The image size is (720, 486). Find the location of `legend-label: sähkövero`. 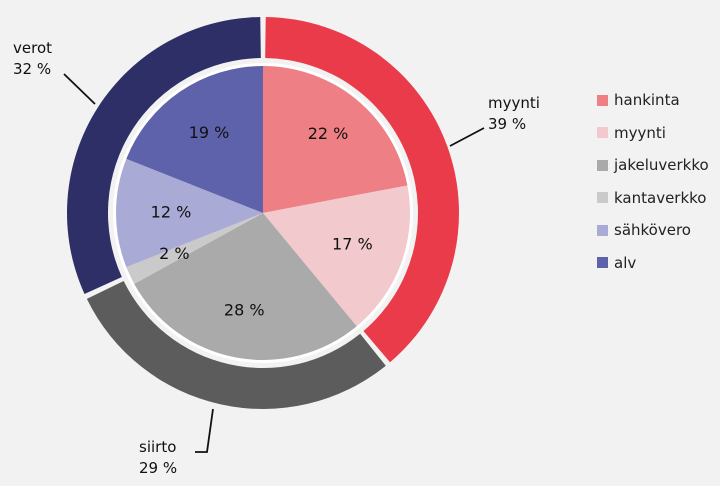

legend-label: sähkövero is located at coordinates (652, 230).